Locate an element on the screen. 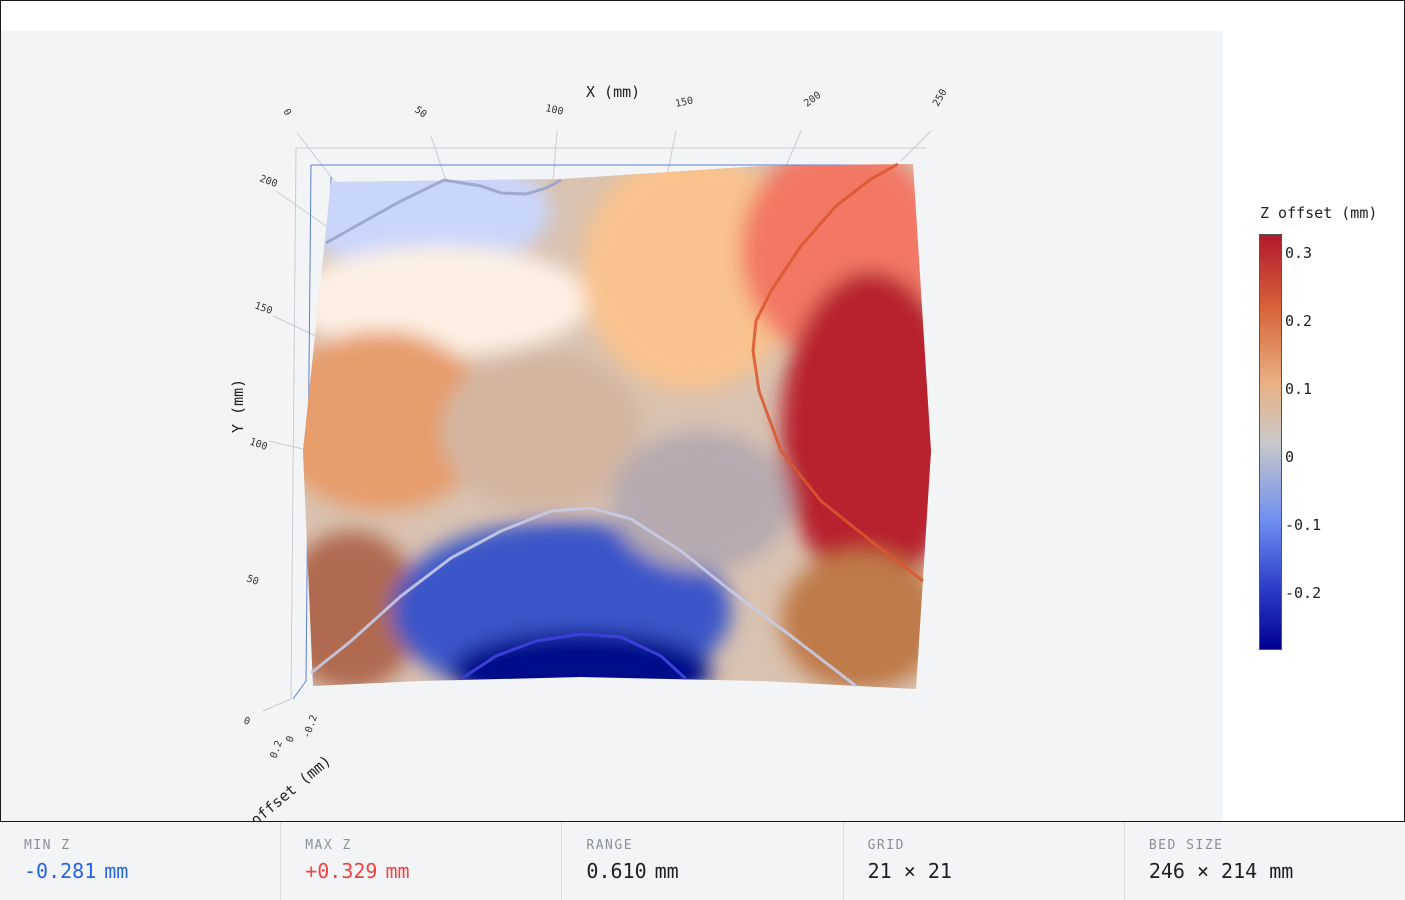 Image resolution: width=1405 pixels, height=900 pixels. colorbar-tick-label: -0.2 is located at coordinates (1303, 593).